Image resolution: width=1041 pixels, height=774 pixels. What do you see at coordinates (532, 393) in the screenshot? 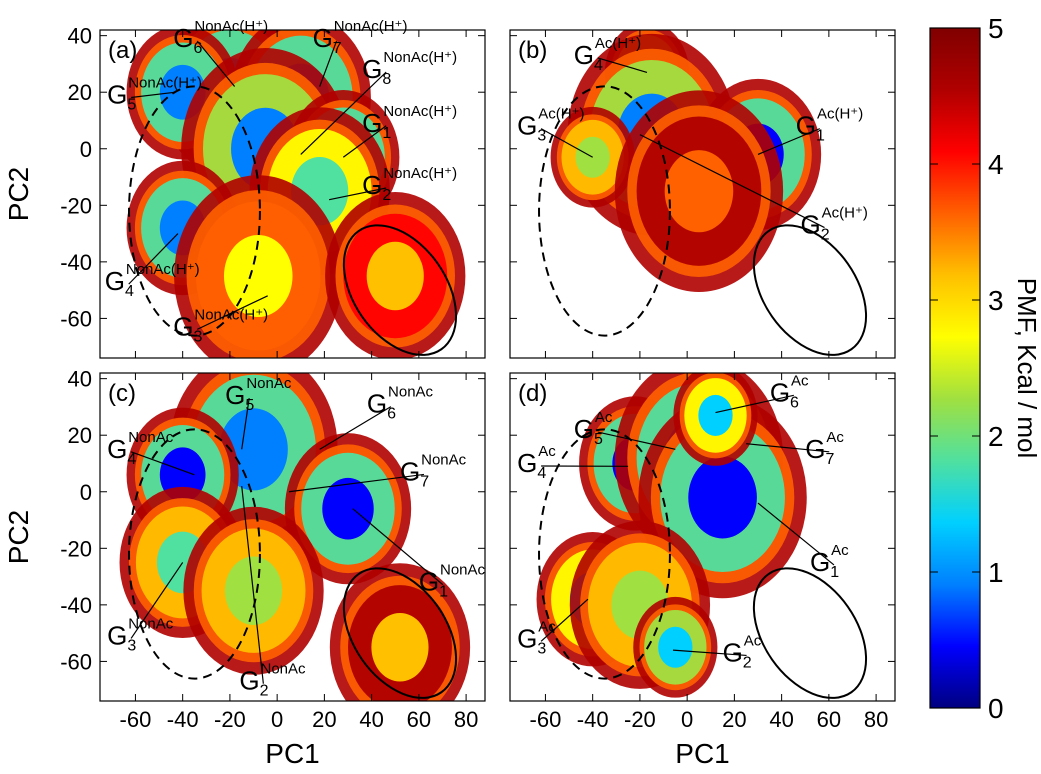
I see `panel-tag: (d)` at bounding box center [532, 393].